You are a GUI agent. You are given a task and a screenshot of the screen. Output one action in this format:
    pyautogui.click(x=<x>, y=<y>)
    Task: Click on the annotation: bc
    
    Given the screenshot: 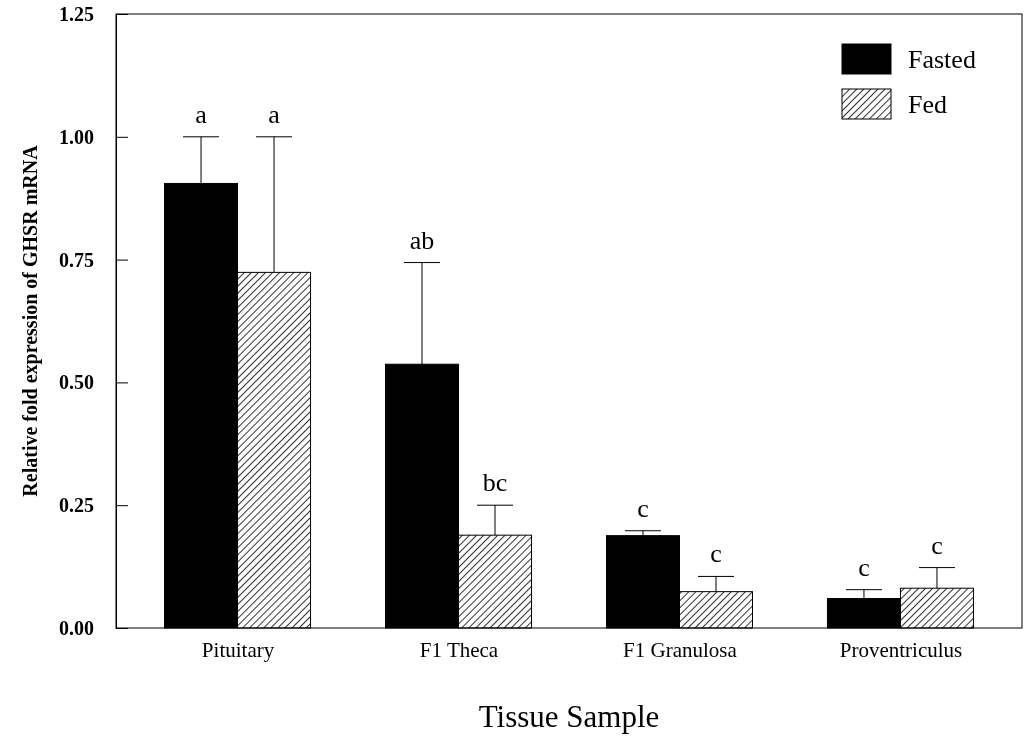 What is the action you would take?
    pyautogui.click(x=495, y=483)
    